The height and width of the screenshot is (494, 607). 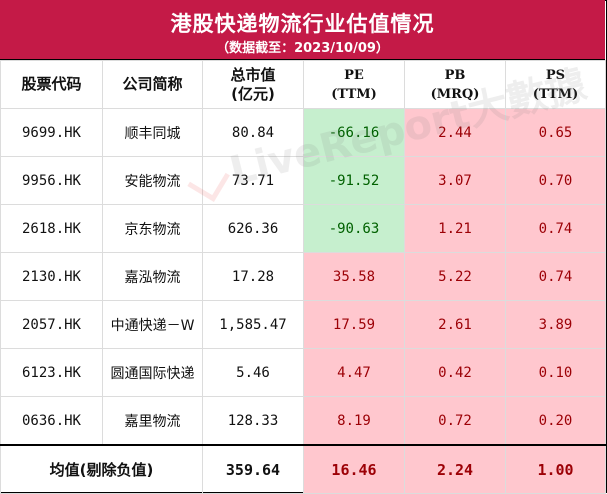 What do you see at coordinates (555, 469) in the screenshot?
I see `average-ps: 1.00` at bounding box center [555, 469].